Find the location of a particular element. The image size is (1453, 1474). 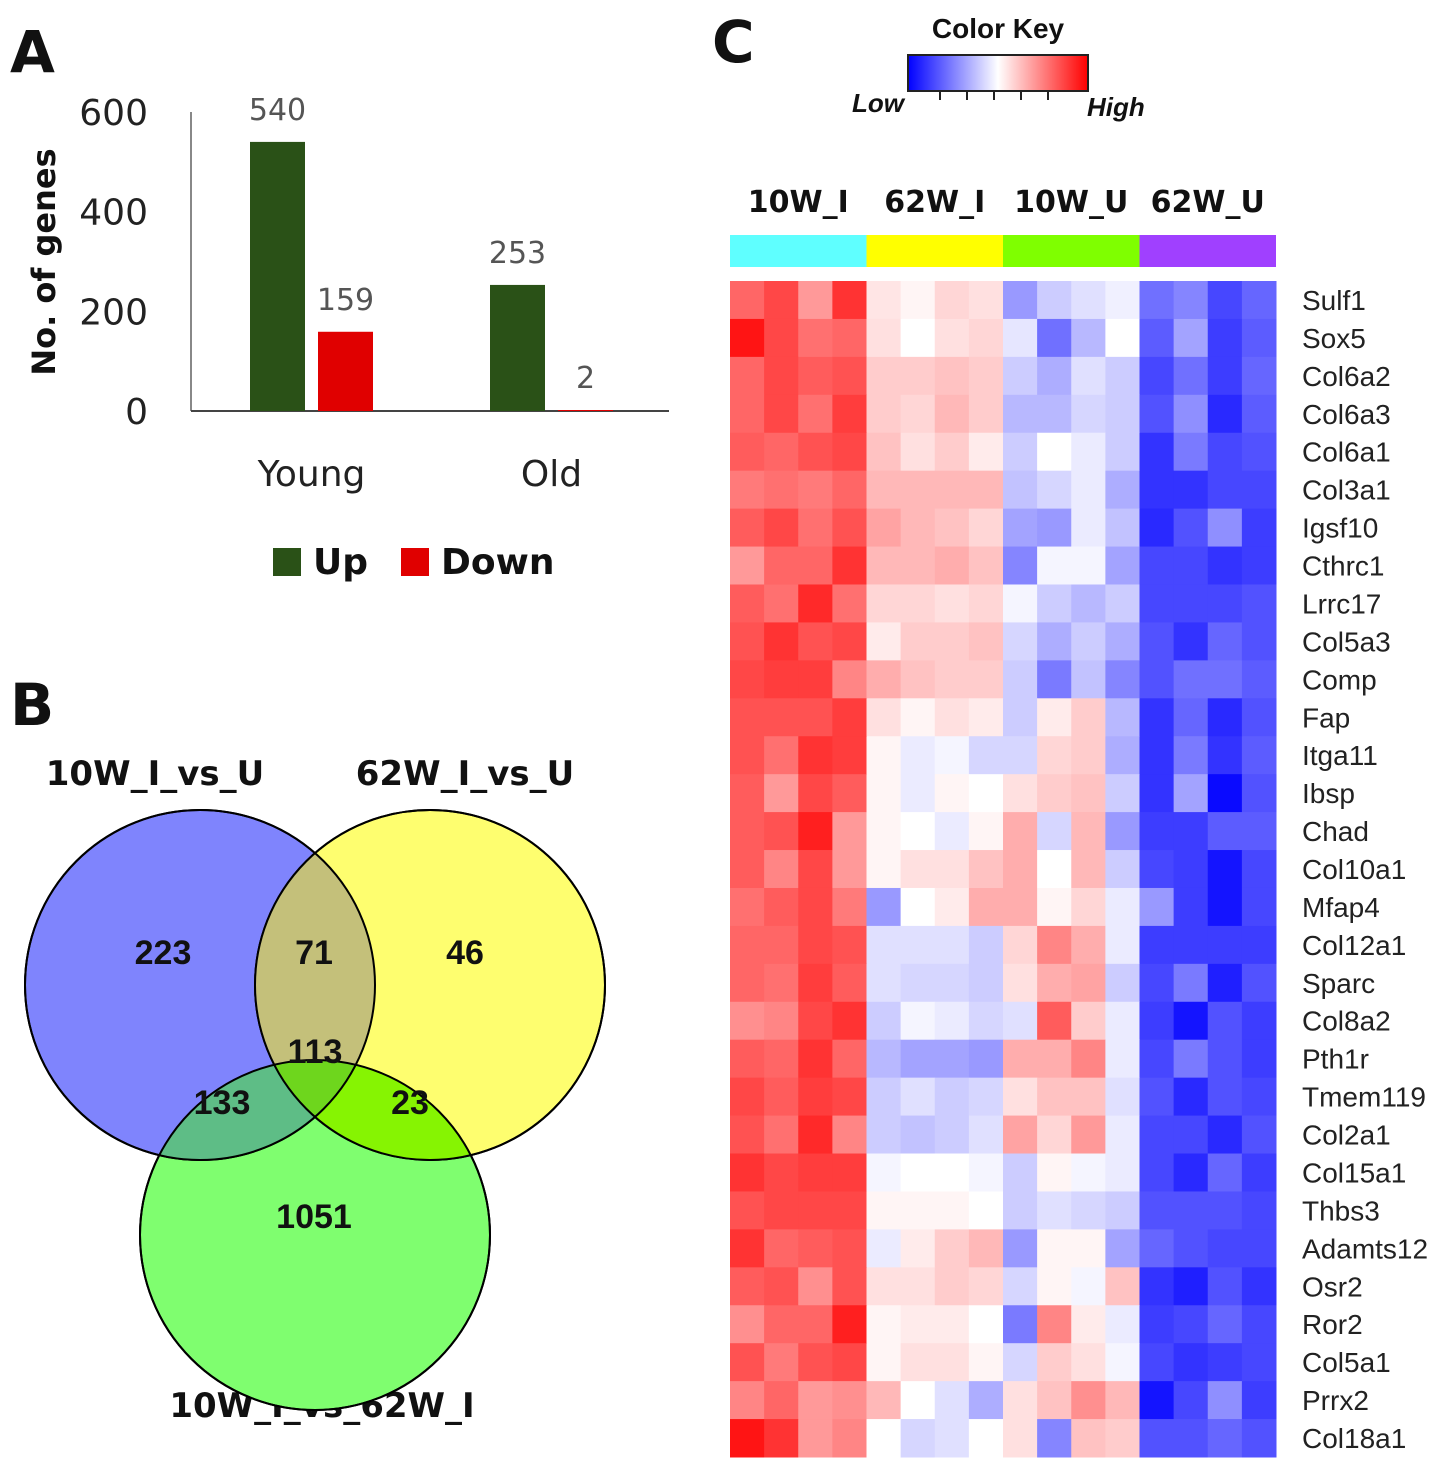

venn-count-bc: 23 is located at coordinates (410, 1103).